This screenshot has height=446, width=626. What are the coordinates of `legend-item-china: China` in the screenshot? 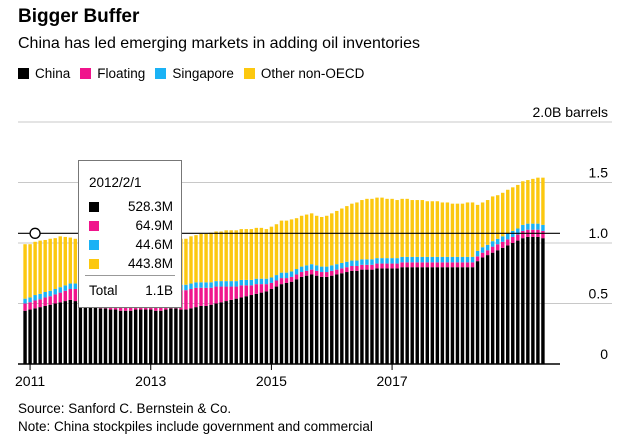 It's located at (44, 73).